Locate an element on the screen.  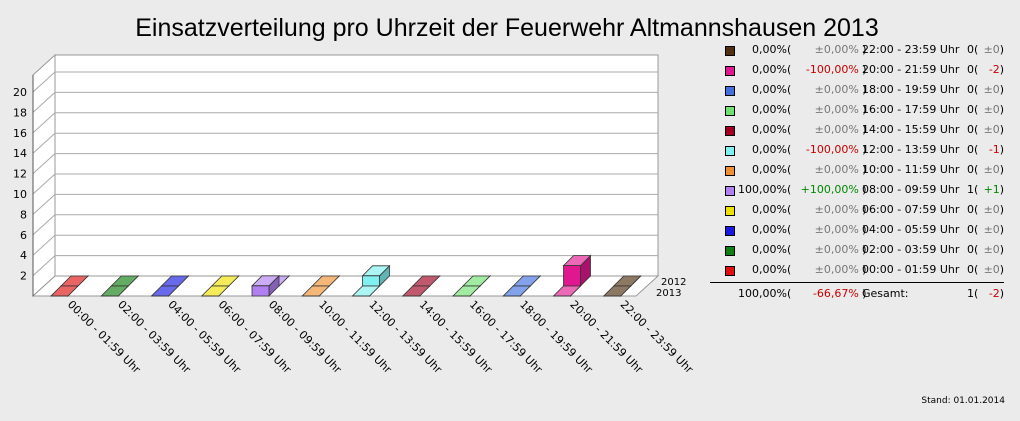
legend-total-change-value: -66,67% is located at coordinates (835, 293).